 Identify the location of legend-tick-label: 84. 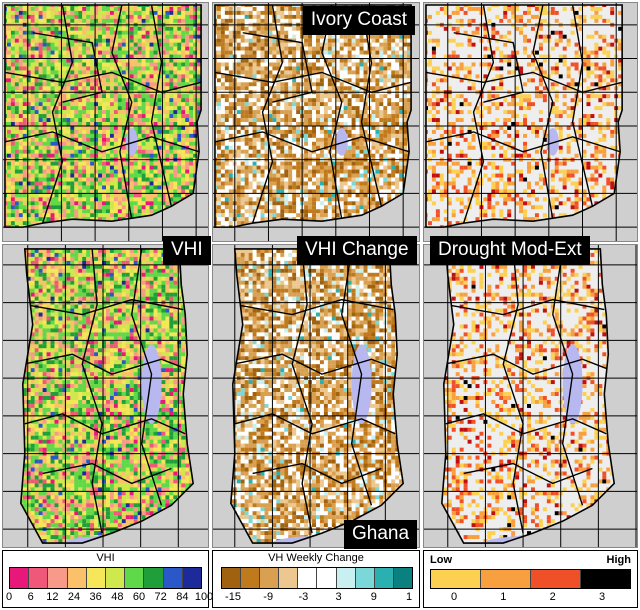
(182, 597).